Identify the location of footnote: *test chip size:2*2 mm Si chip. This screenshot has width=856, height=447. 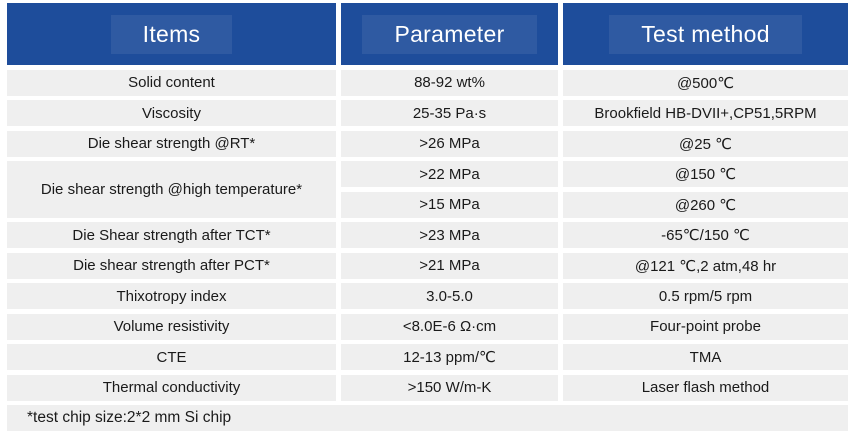
(427, 418).